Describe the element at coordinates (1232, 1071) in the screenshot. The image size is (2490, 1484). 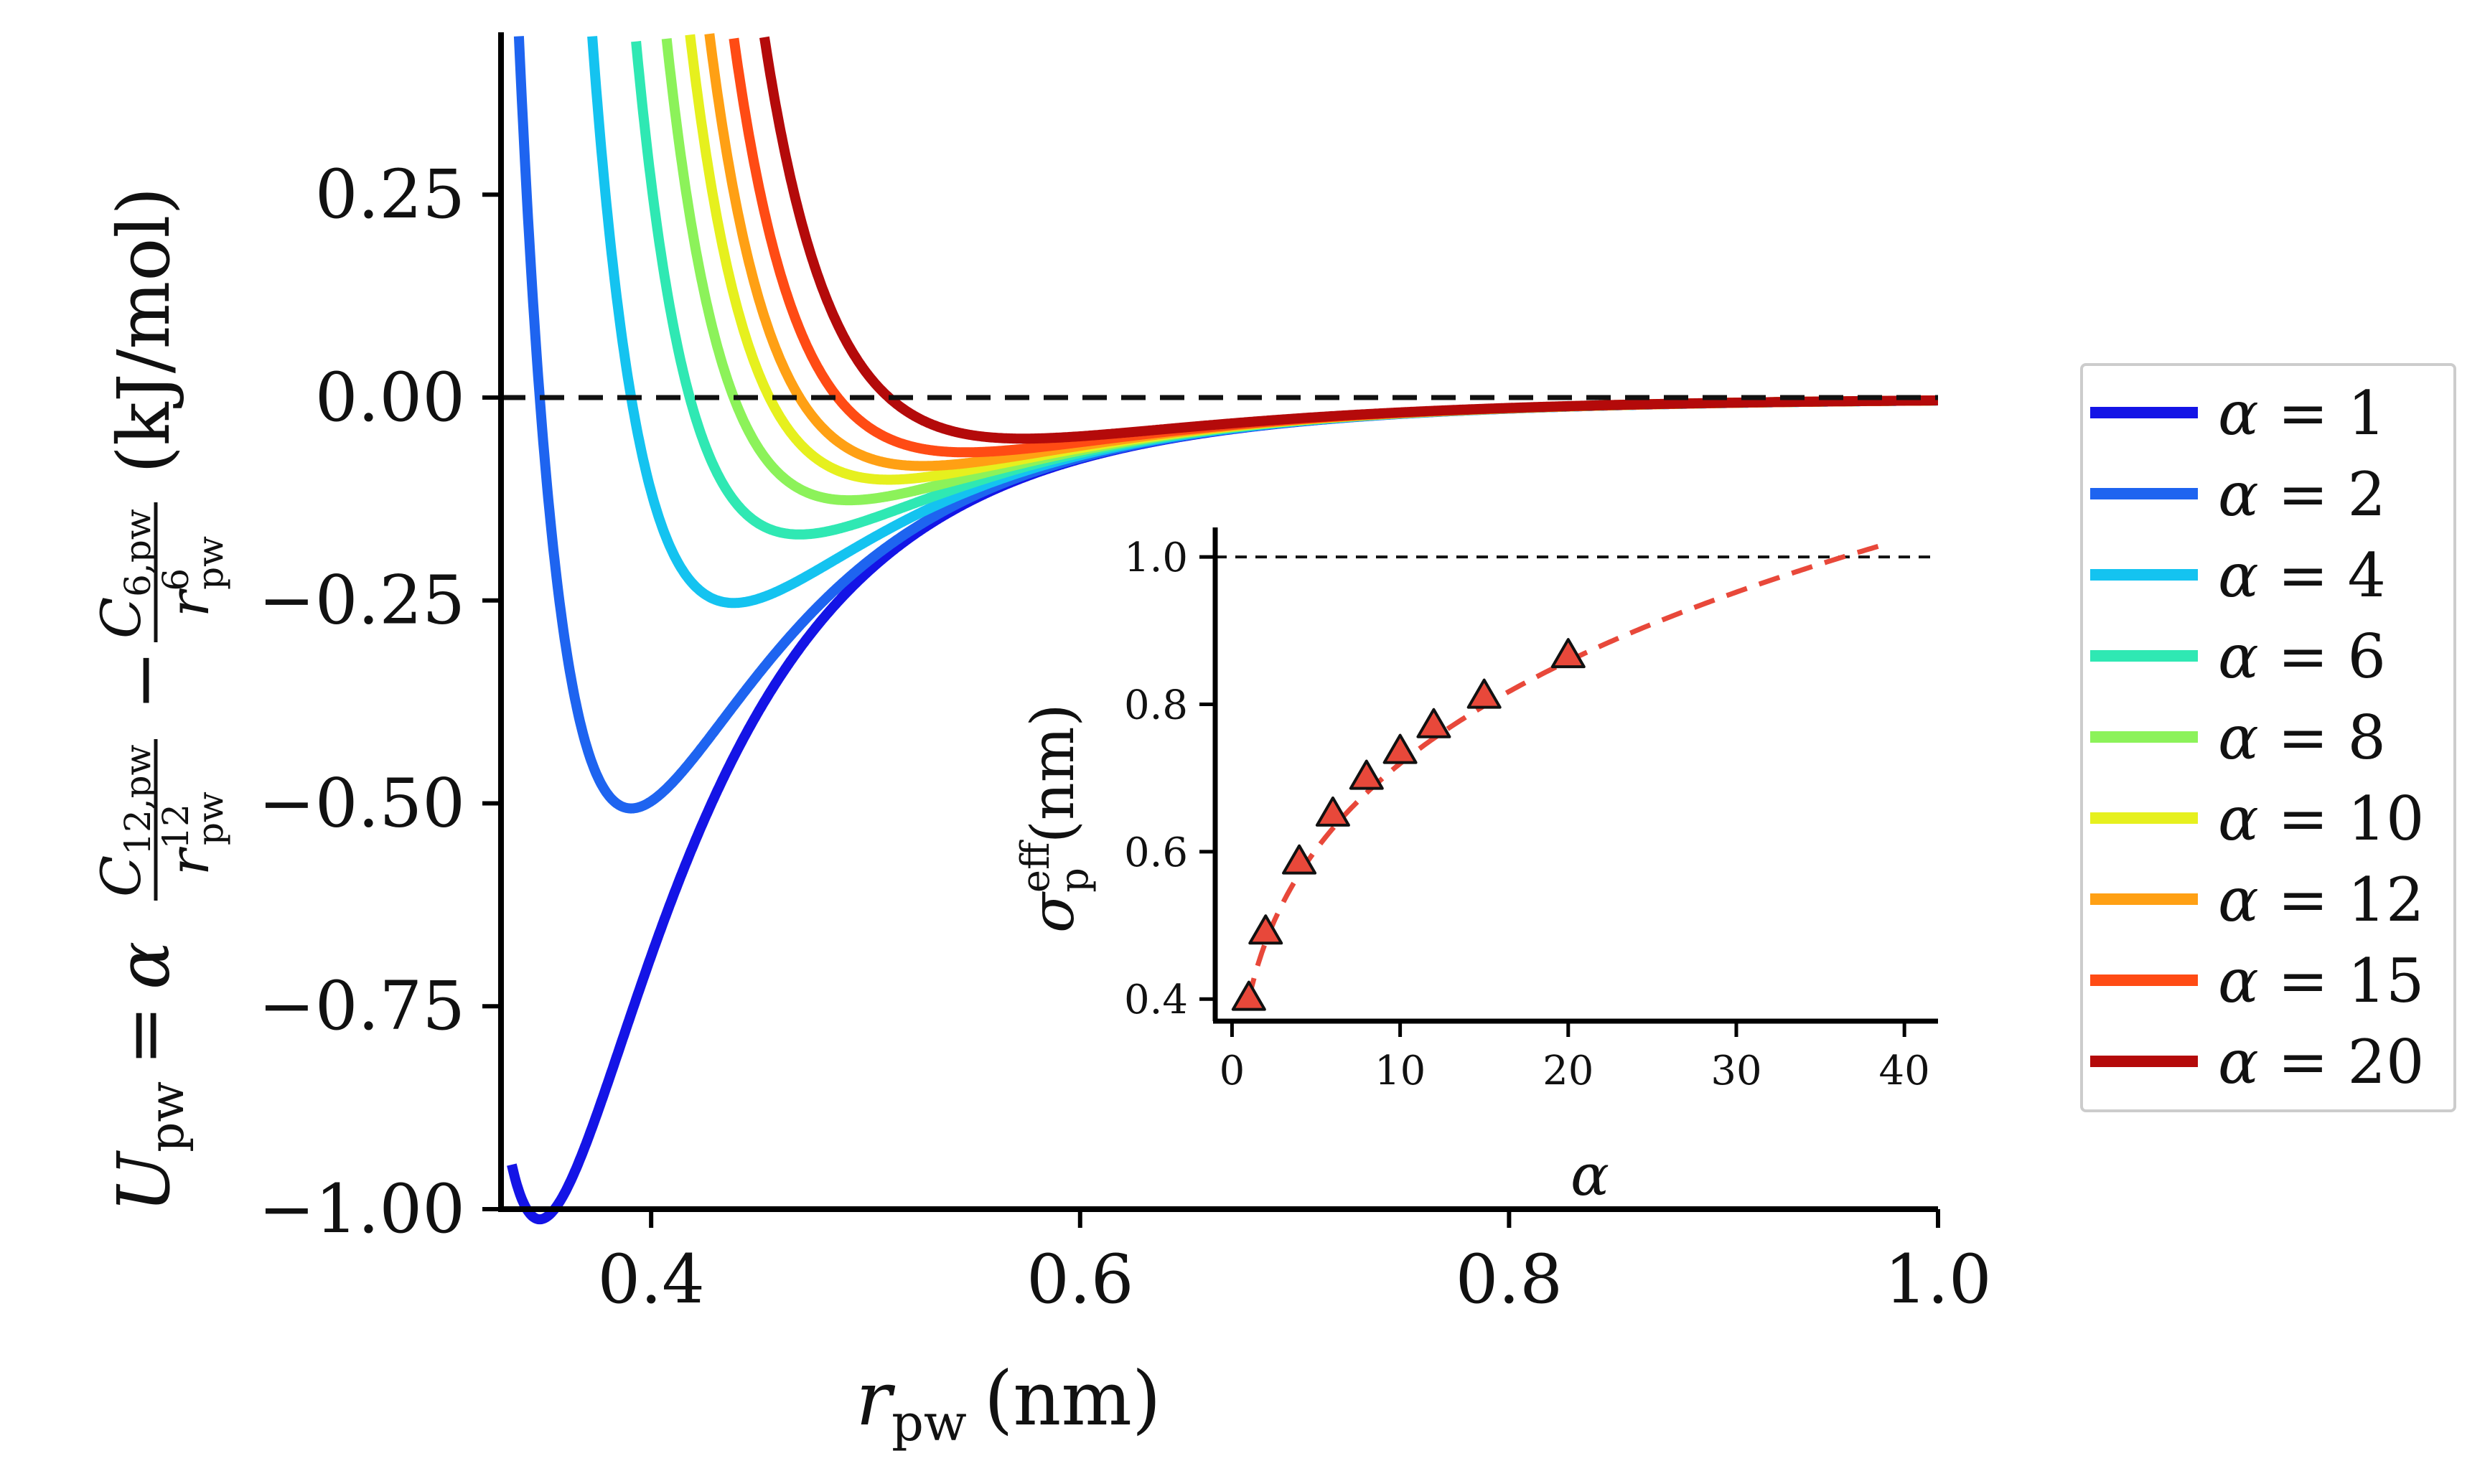
I see `inset-x-tick-label: 0` at that location.